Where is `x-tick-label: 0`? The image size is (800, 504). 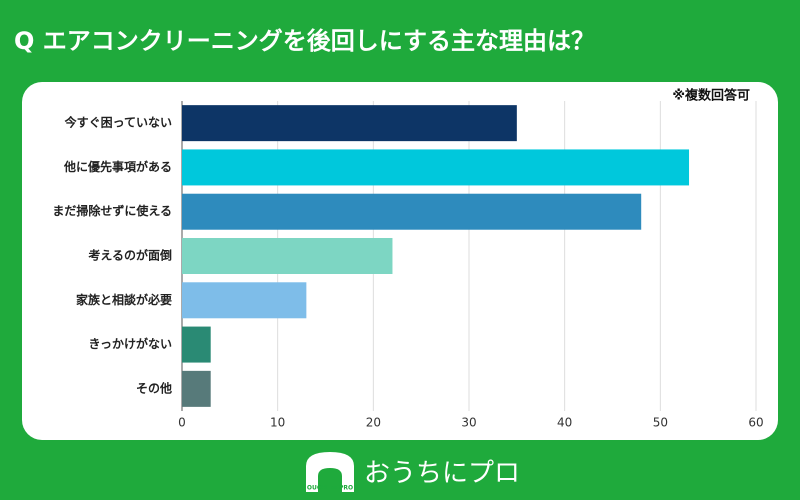 x-tick-label: 0 is located at coordinates (182, 423).